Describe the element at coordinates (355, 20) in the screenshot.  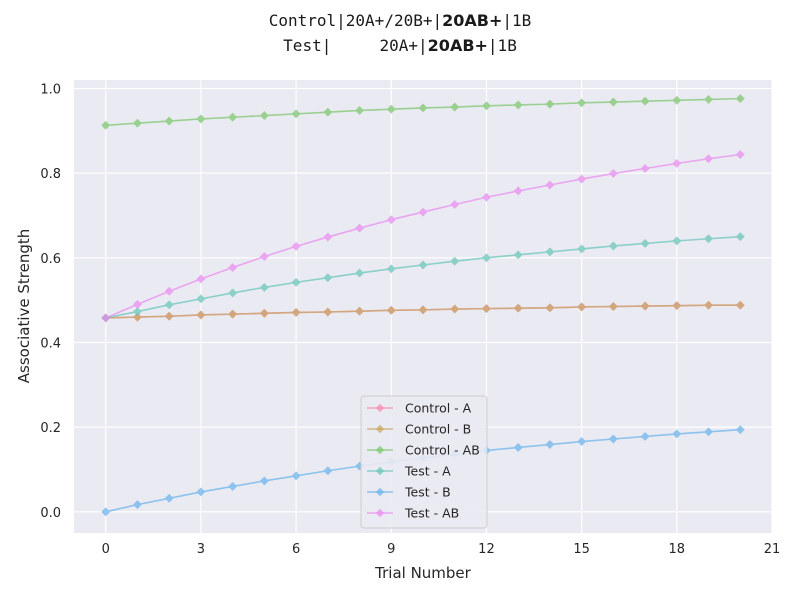
I see `title-line-1-prefix: Control|20A+/20B+|` at that location.